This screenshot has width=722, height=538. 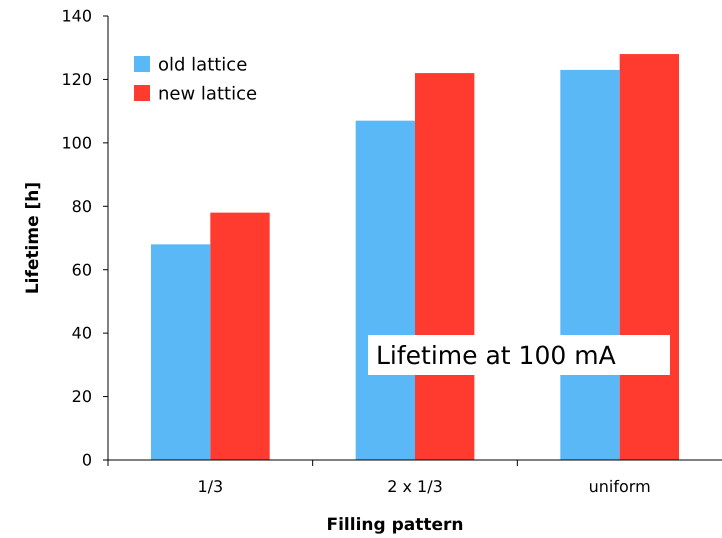 I want to click on x-axis-title: Filling pattern, so click(x=395, y=525).